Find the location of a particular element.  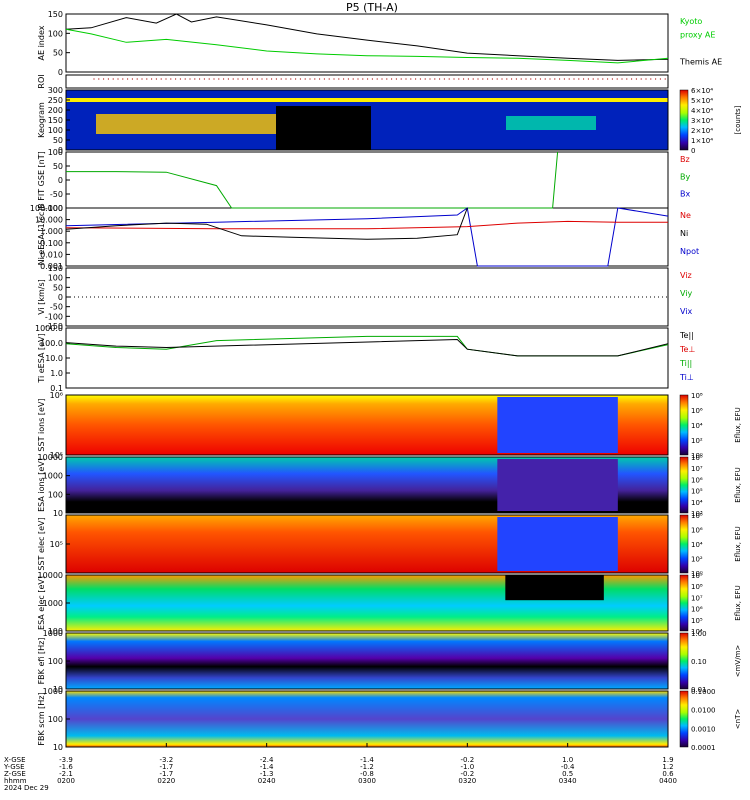

bfit-legend-entry: By is located at coordinates (685, 176).